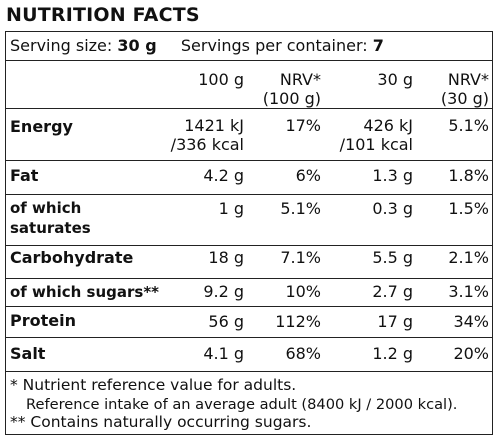 This screenshot has width=500, height=446. What do you see at coordinates (392, 291) in the screenshot?
I see `sugars-per-30g: 2.7 g` at bounding box center [392, 291].